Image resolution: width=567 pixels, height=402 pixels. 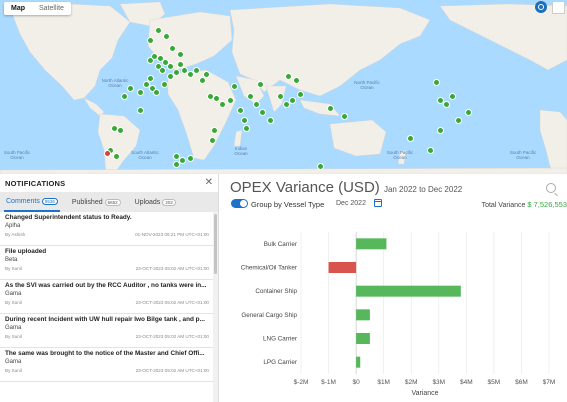 What do you see at coordinates (424, 393) in the screenshot?
I see `x-axis-label: Variance` at bounding box center [424, 393].